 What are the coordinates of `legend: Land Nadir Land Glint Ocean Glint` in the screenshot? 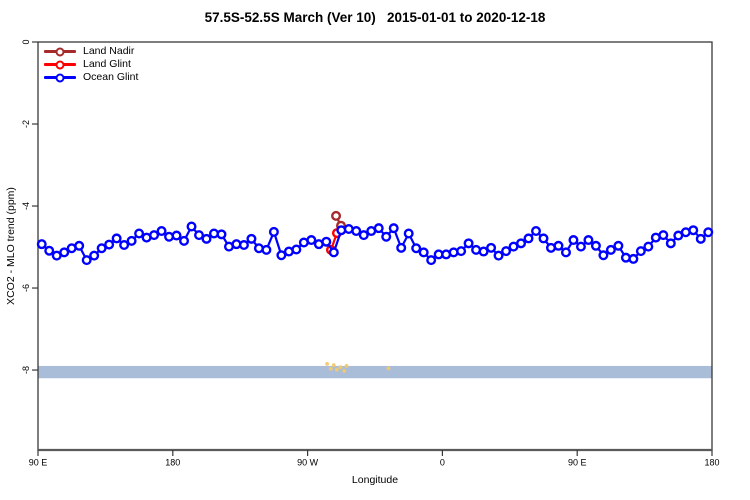 It's located at (91, 64).